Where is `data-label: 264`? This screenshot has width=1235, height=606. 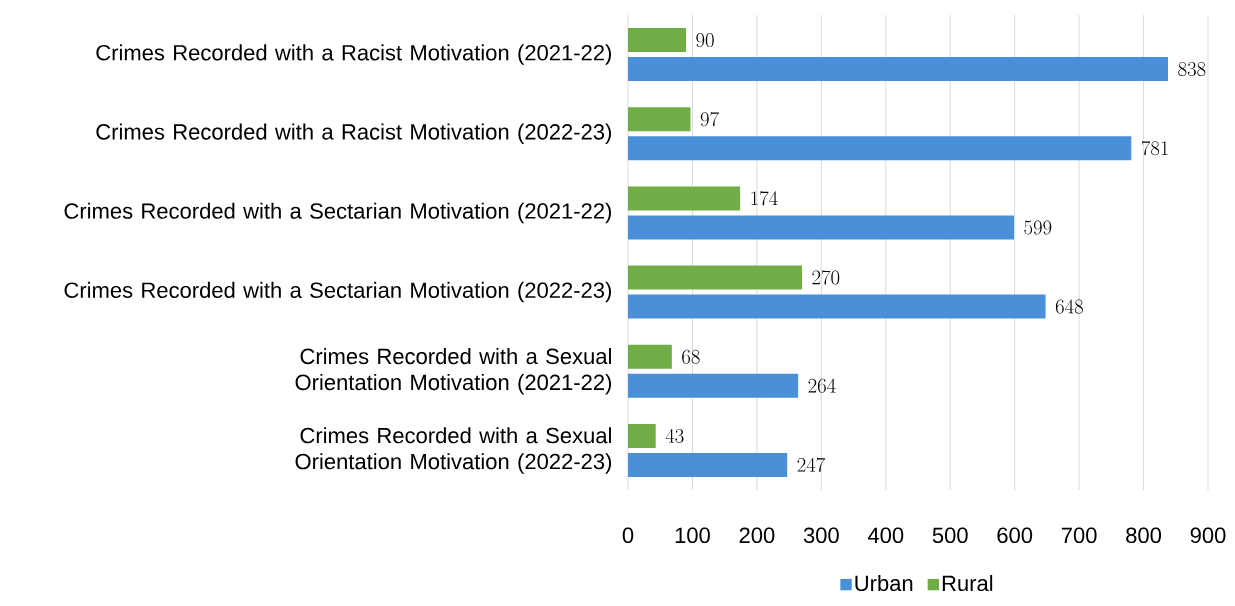
data-label: 264 is located at coordinates (822, 385).